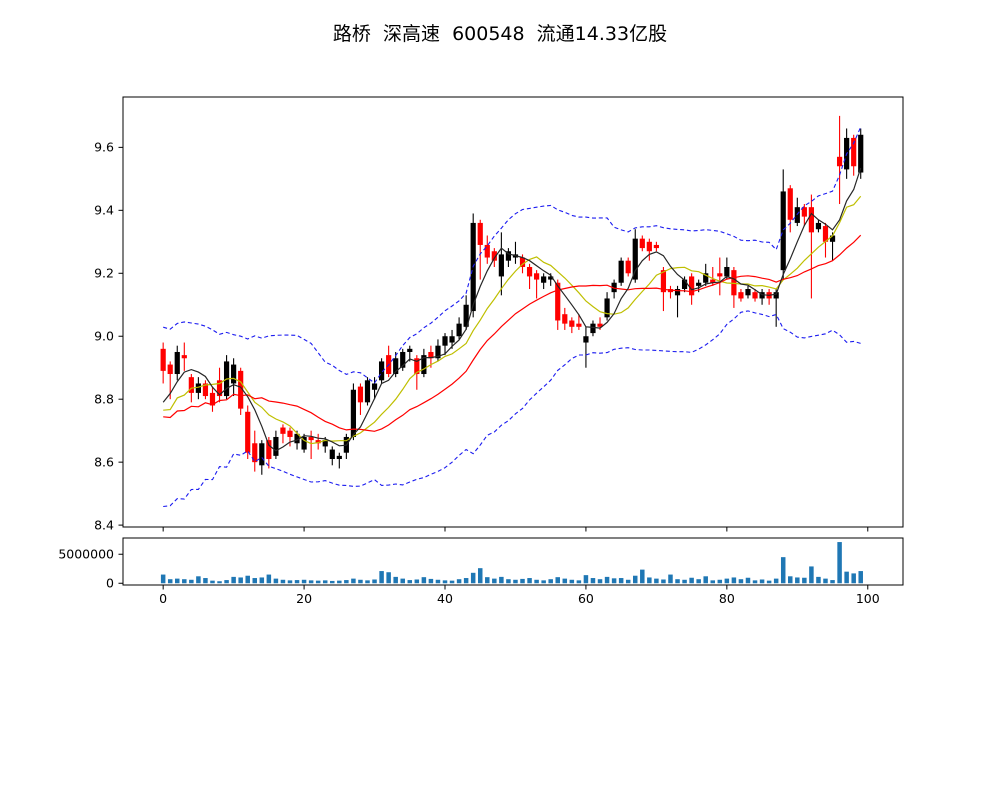 The height and width of the screenshot is (800, 1000). What do you see at coordinates (104, 336) in the screenshot?
I see `price-tick-label: 9.0` at bounding box center [104, 336].